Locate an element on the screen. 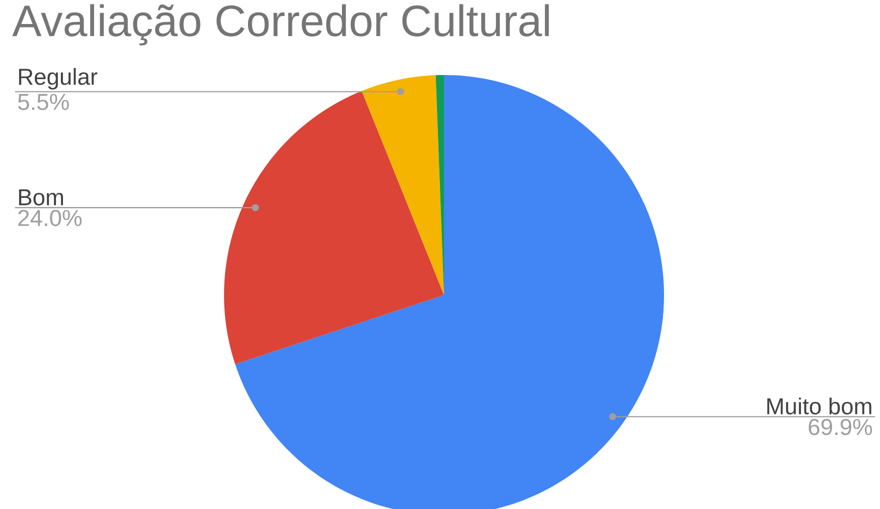 The height and width of the screenshot is (509, 880). slice-label: Bom is located at coordinates (41, 197).